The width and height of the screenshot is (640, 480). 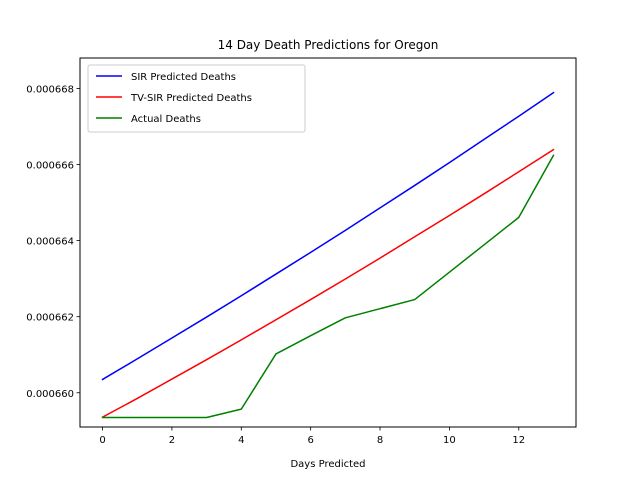 What do you see at coordinates (191, 98) in the screenshot?
I see `legend-label-1: TV-SIR Predicted Deaths` at bounding box center [191, 98].